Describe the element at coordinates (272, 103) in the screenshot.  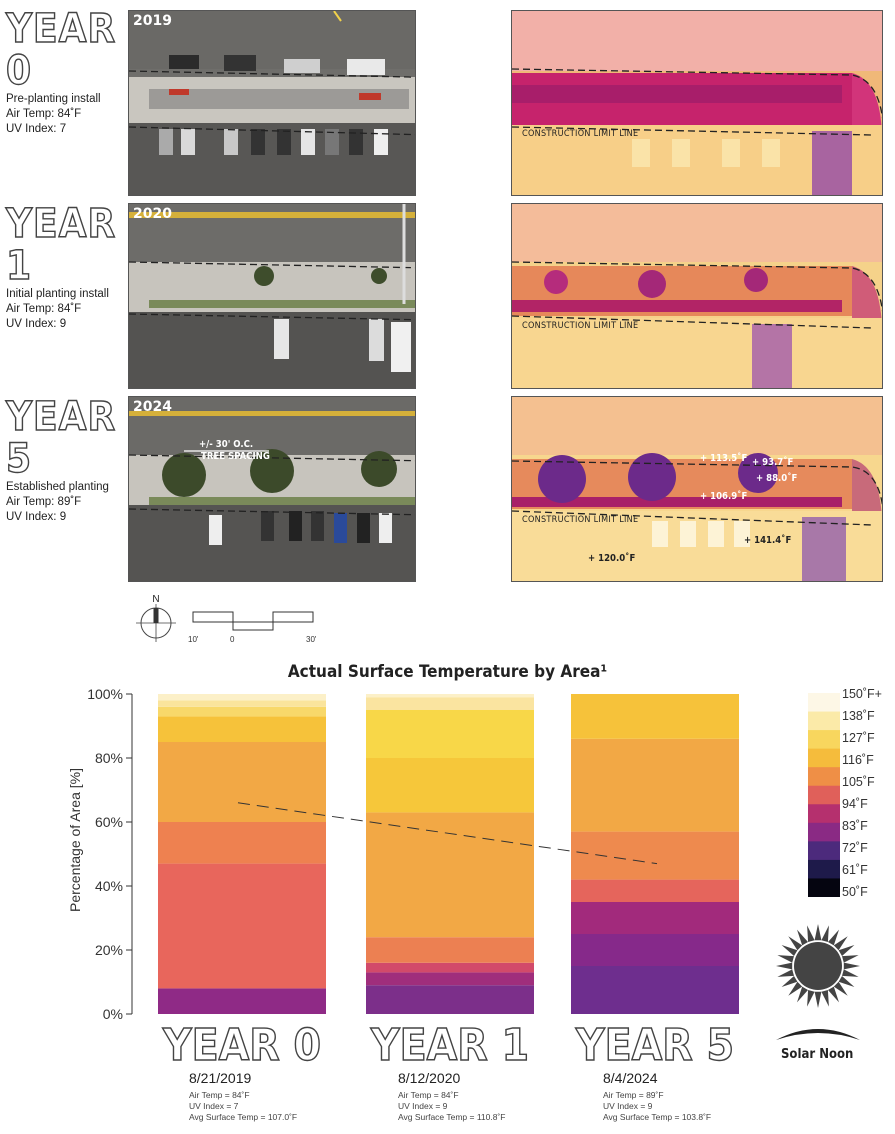
I see `aerial-photo-2019: 2019` at that location.